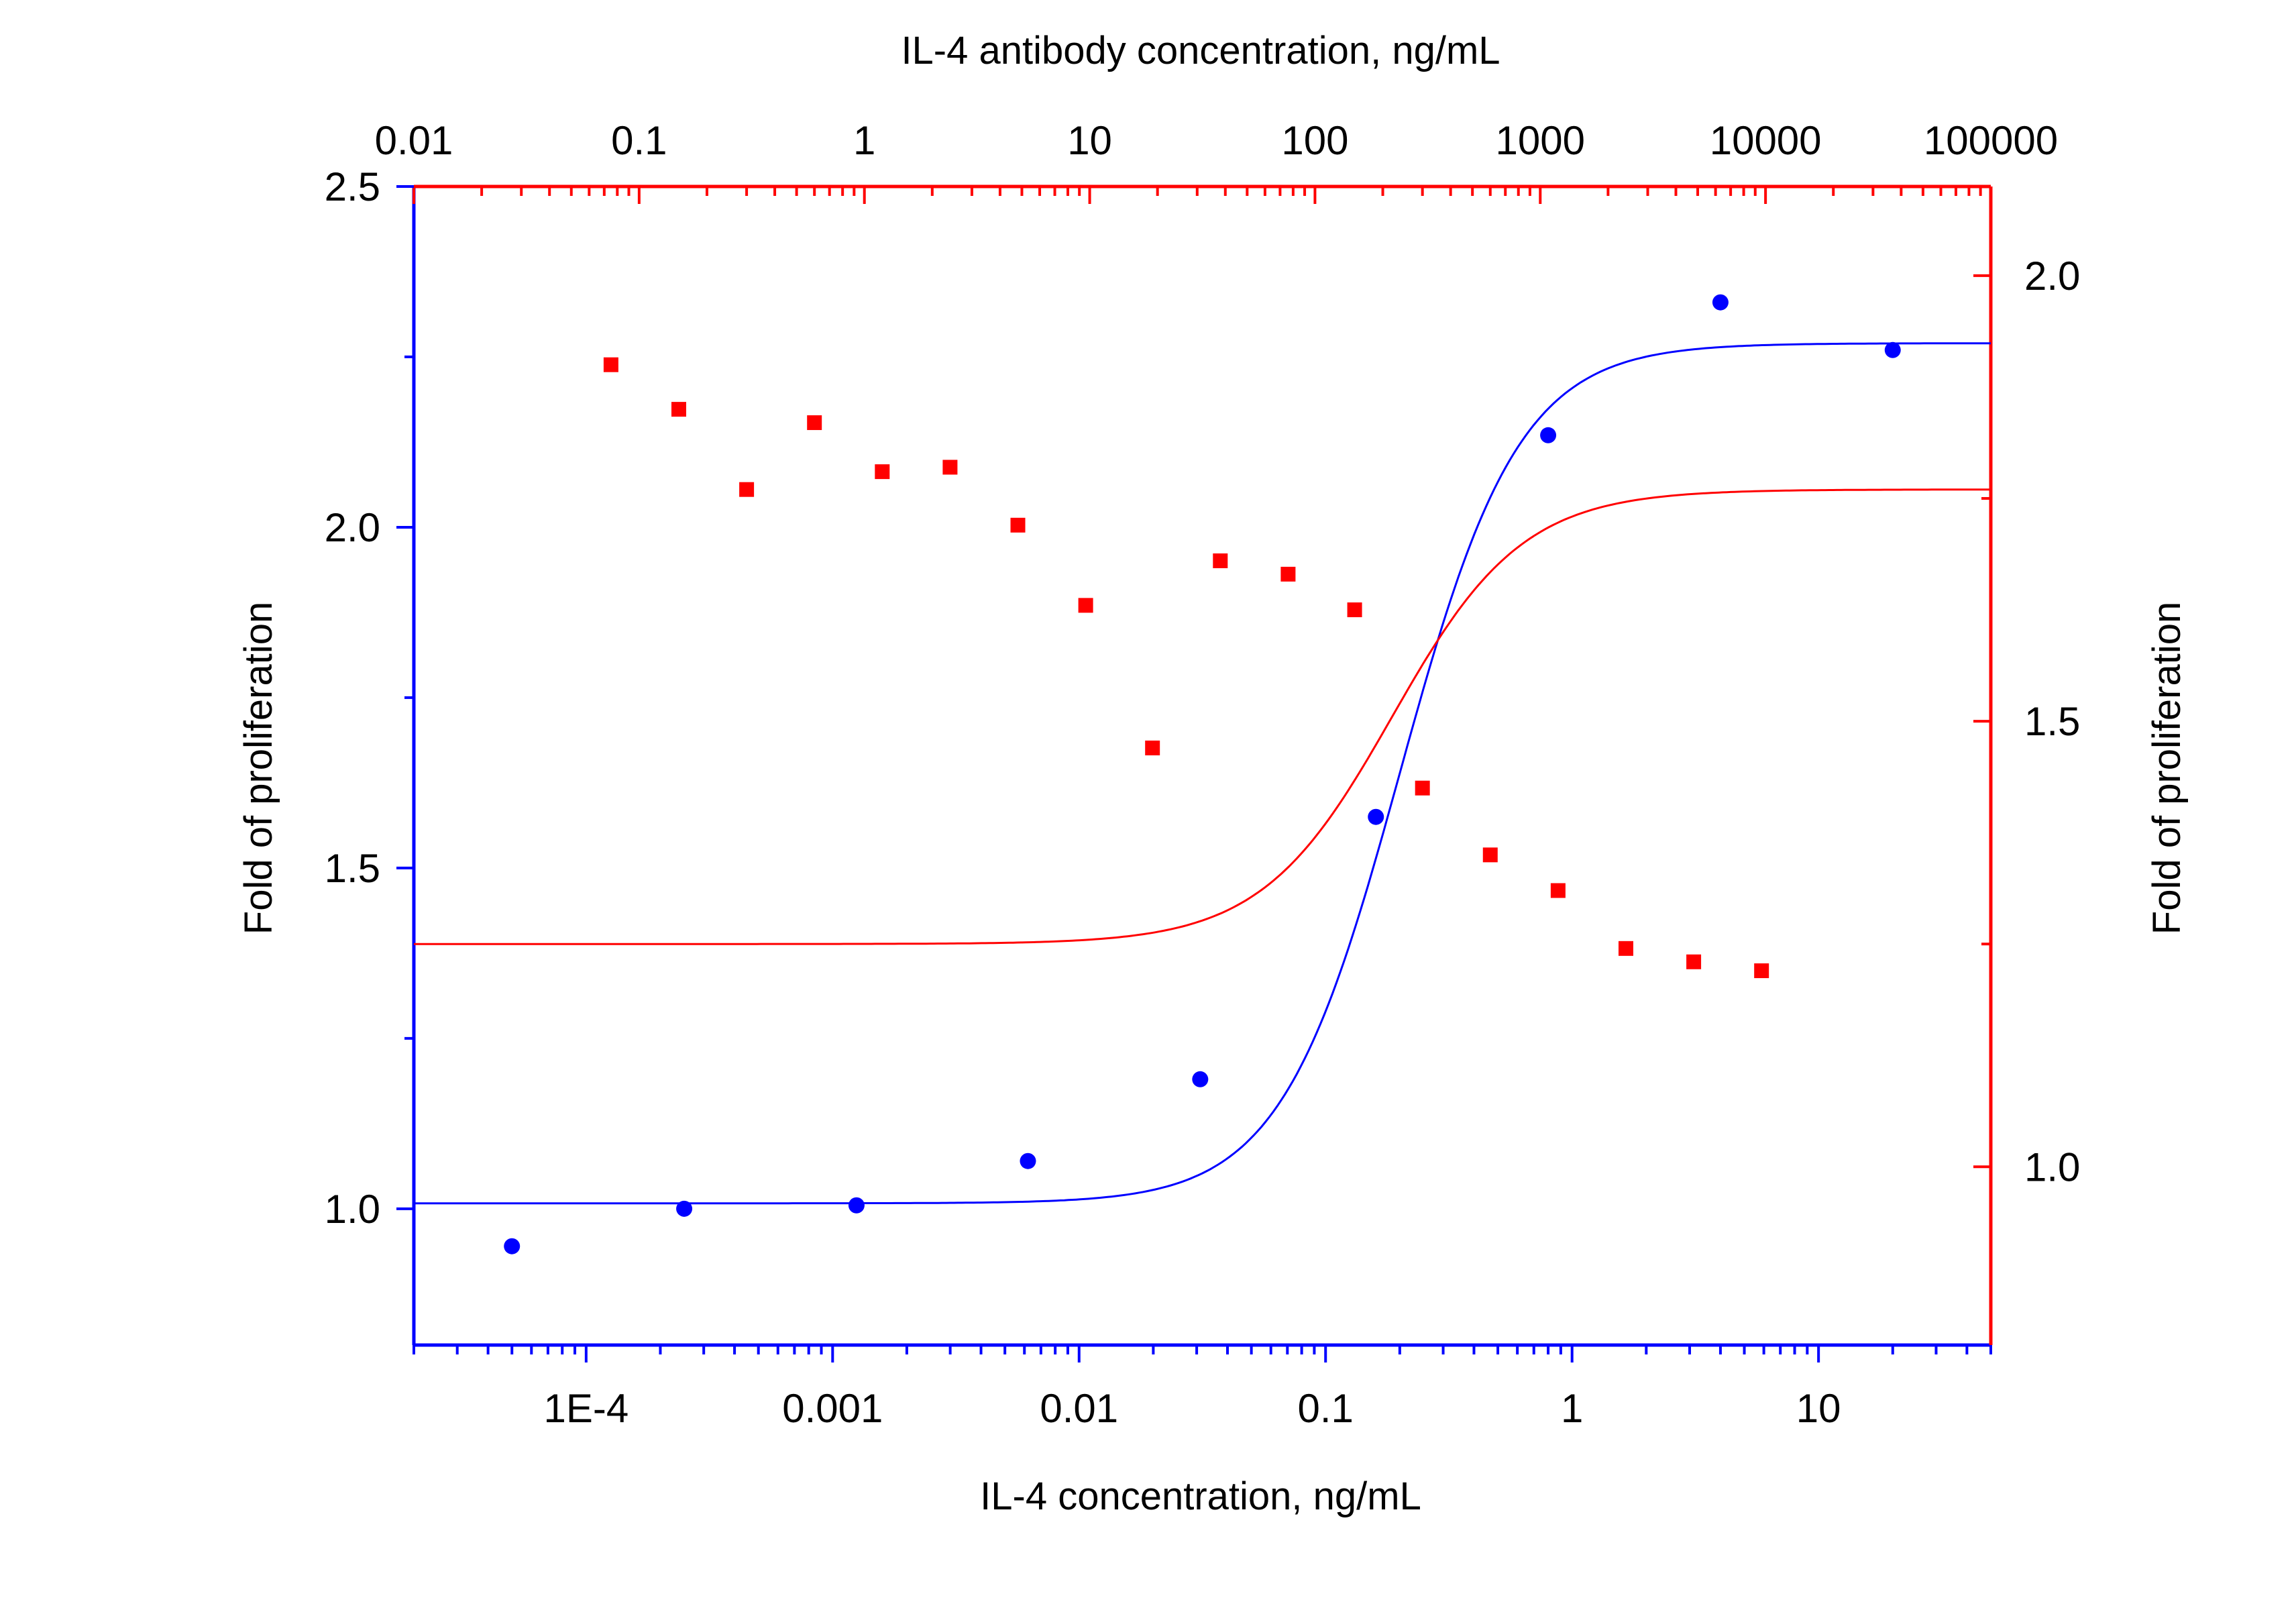 The width and height of the screenshot is (2296, 1604). Describe the element at coordinates (1314, 140) in the screenshot. I see `top-axis-tick-label: 100` at that location.